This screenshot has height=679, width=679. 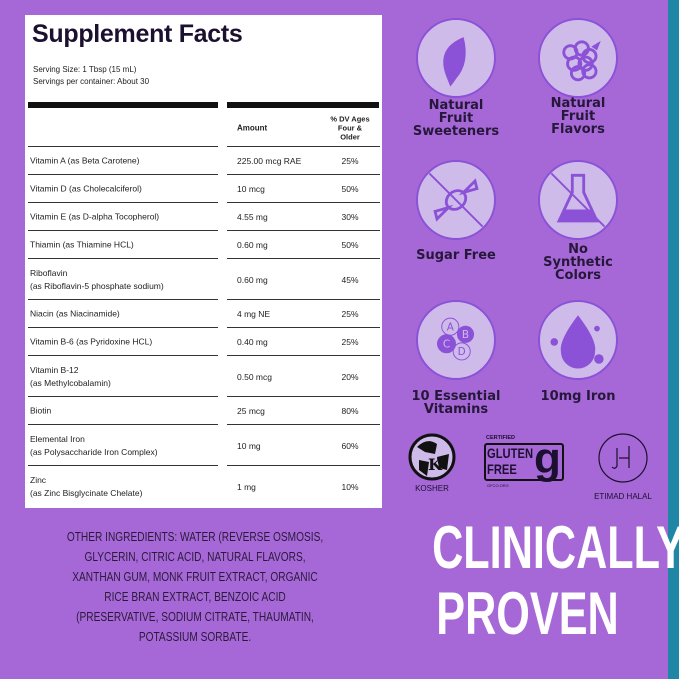 I want to click on side-stripe, so click(x=673, y=339).